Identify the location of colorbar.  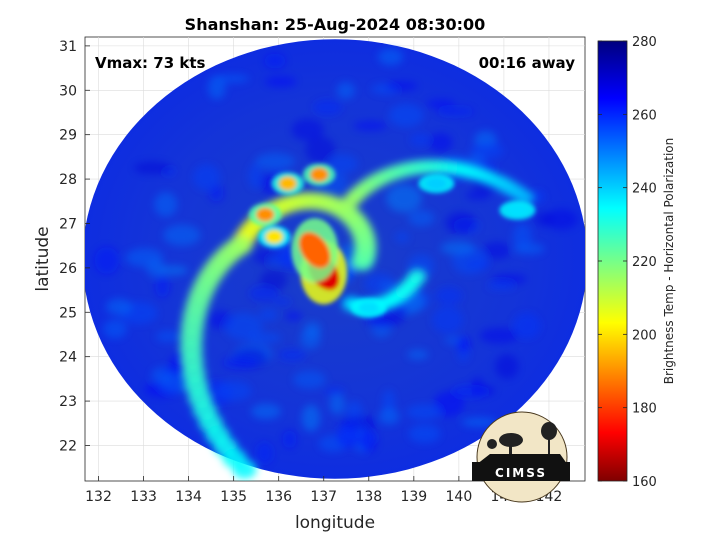
(612, 261).